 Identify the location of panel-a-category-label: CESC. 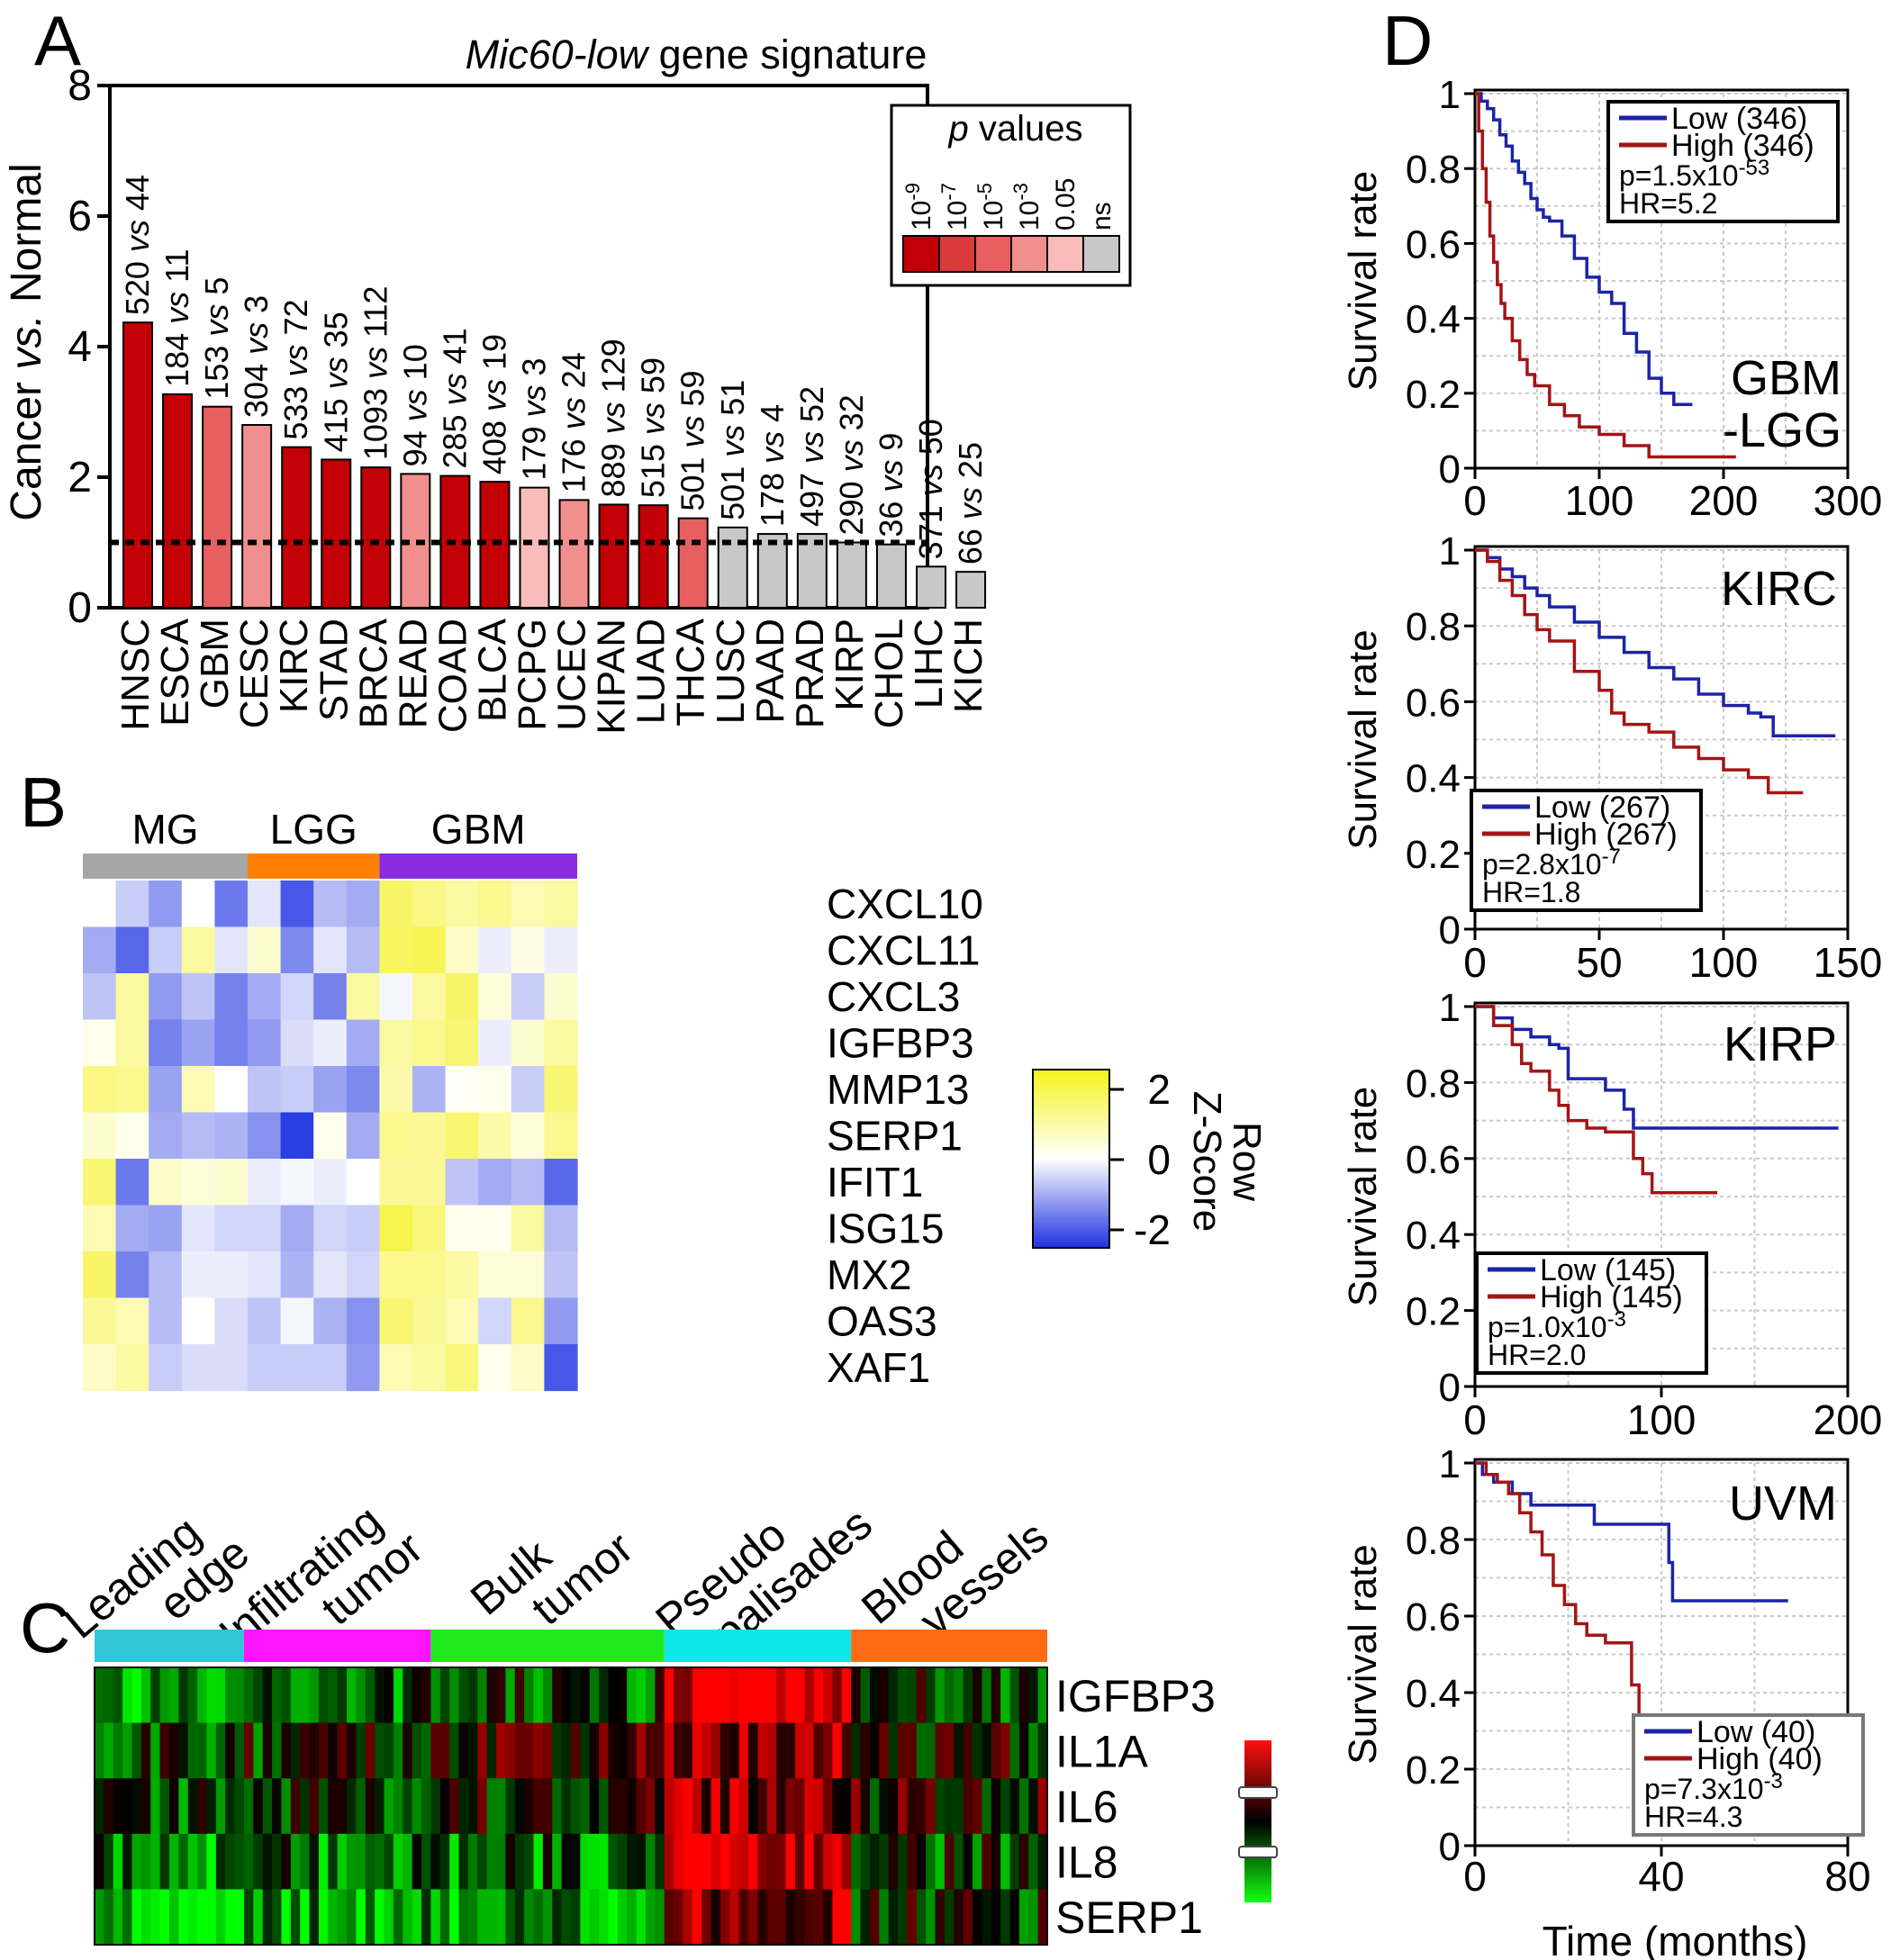
(254, 673).